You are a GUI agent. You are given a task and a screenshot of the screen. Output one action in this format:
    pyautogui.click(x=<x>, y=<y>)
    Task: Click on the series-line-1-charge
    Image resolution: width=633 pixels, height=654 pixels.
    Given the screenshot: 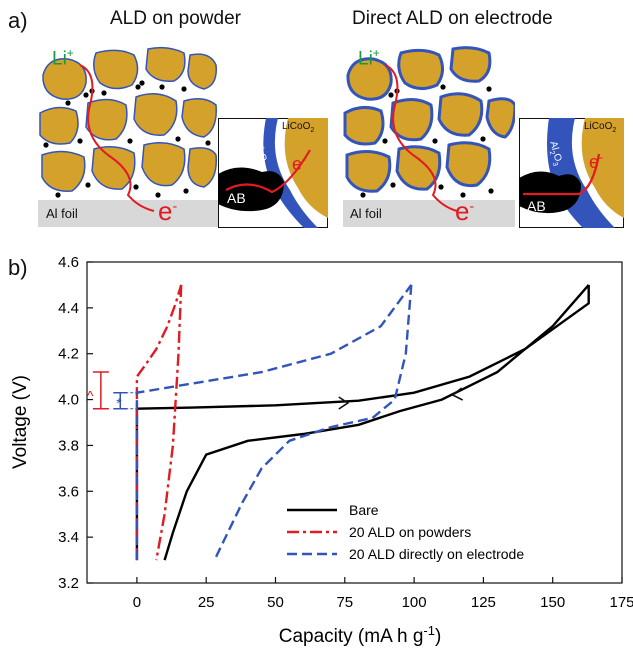 What is the action you would take?
    pyautogui.click(x=159, y=422)
    